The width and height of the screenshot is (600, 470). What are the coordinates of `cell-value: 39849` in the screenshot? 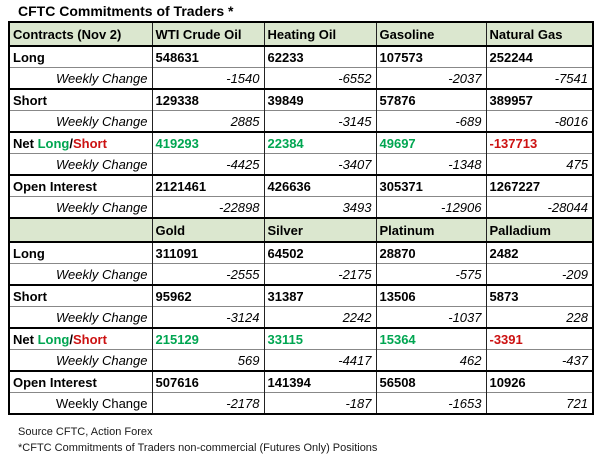 It's located at (319, 99).